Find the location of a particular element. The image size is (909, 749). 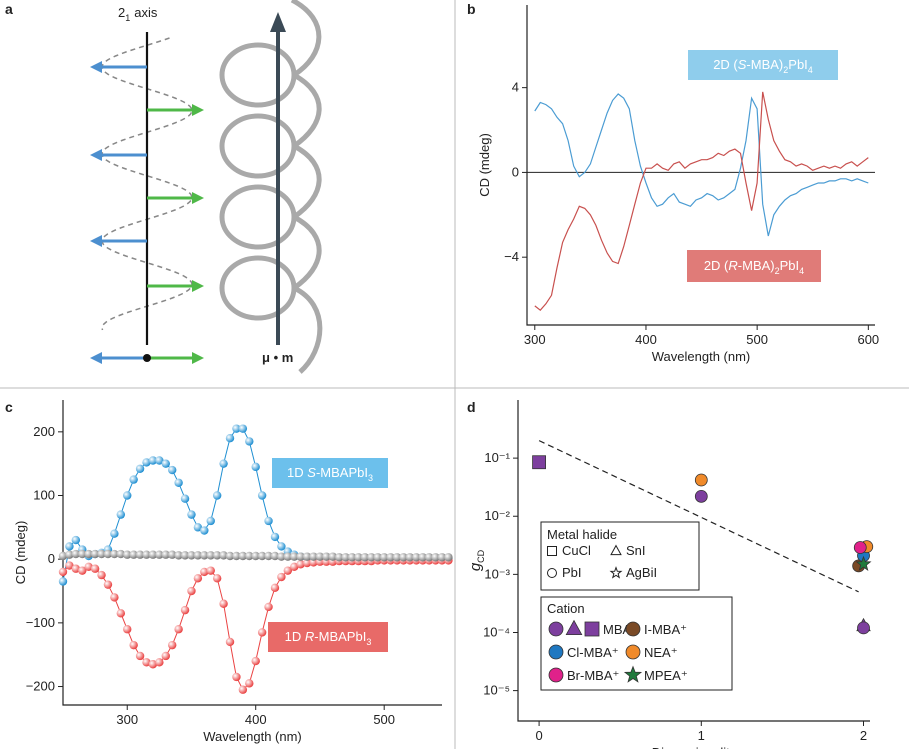

label-part: PbI is located at coordinates (798, 64).